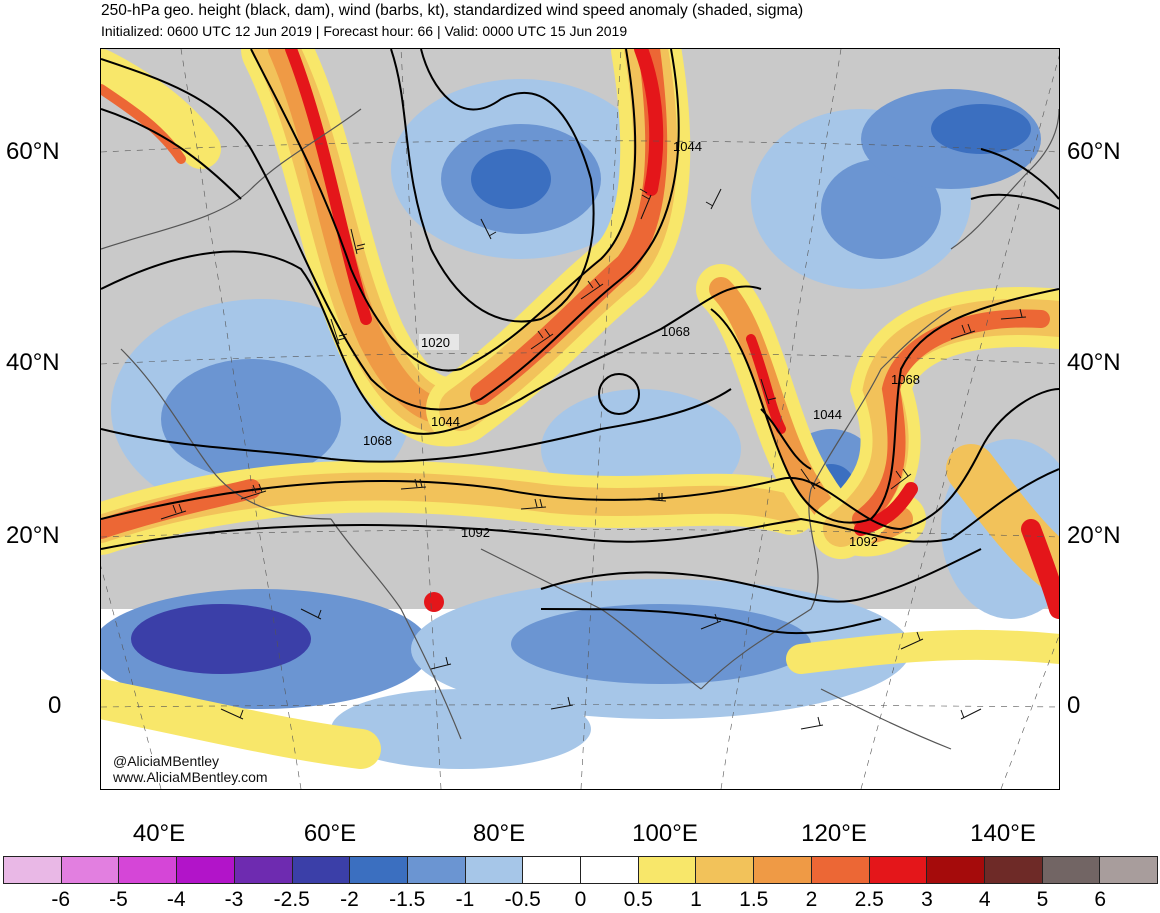 This screenshot has width=1160, height=913. What do you see at coordinates (1094, 535) in the screenshot?
I see `lat-label-right: 20°N` at bounding box center [1094, 535].